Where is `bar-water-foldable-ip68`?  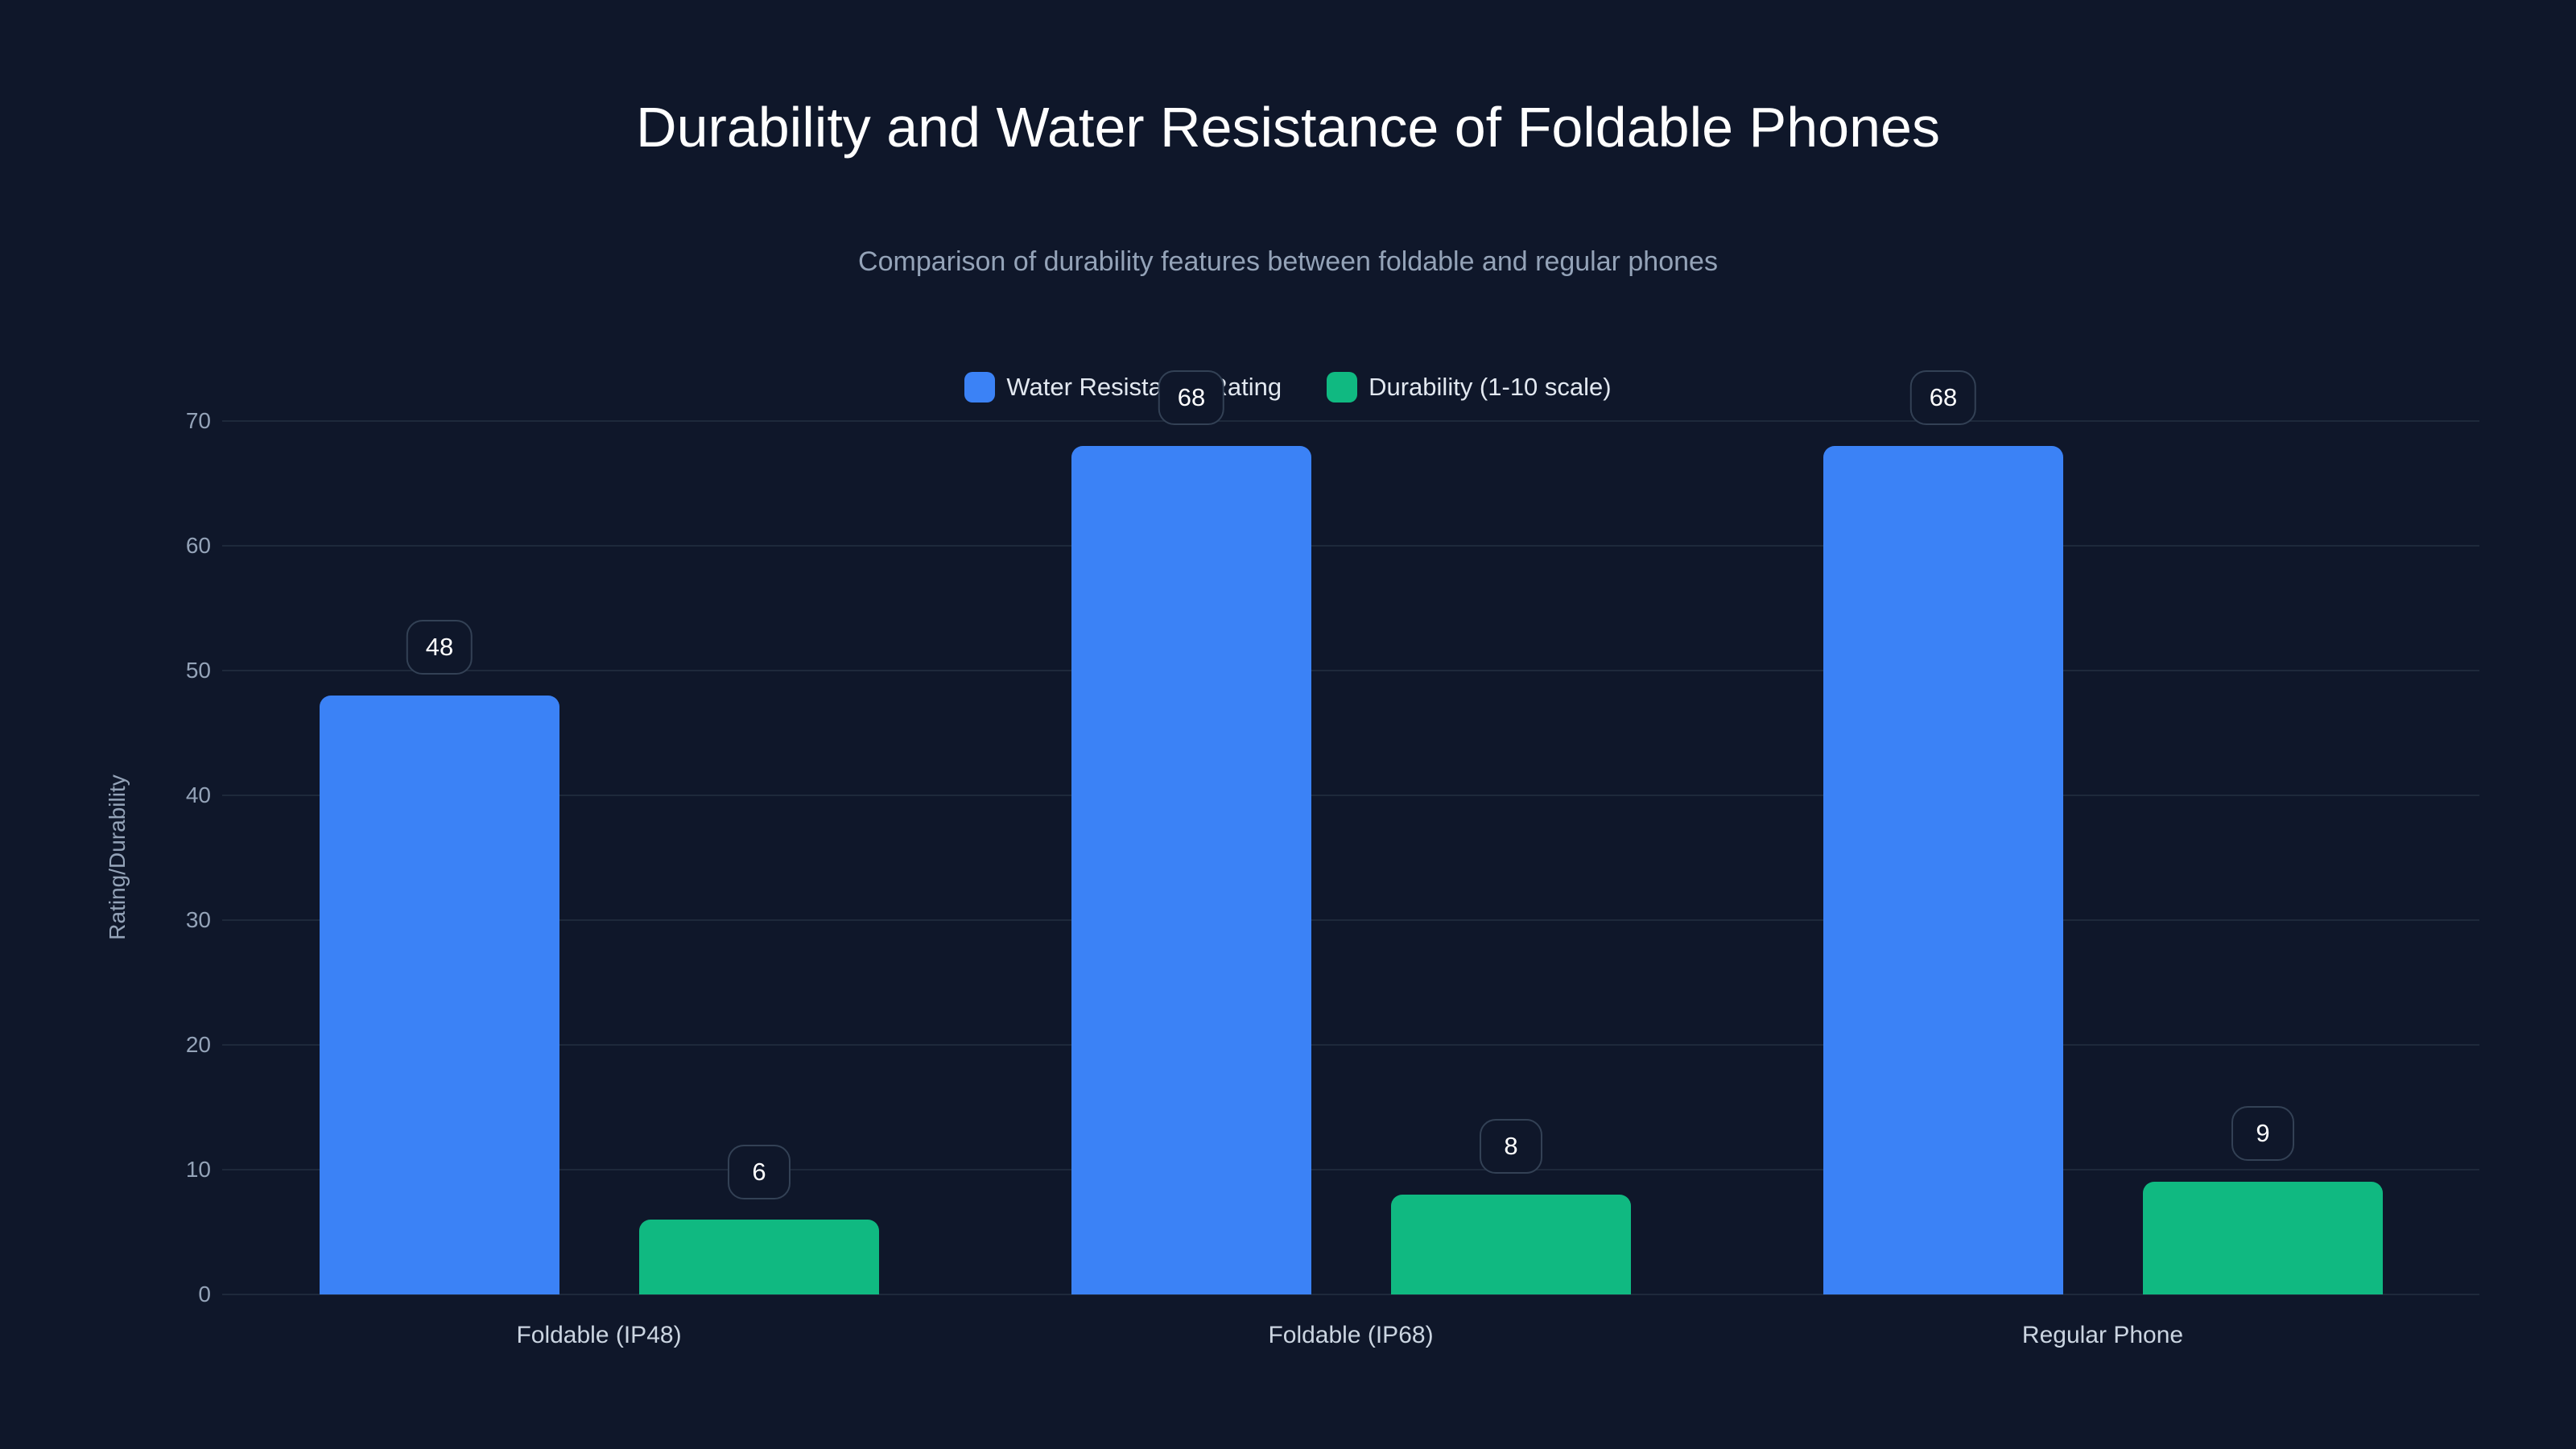
bar-water-foldable-ip68 is located at coordinates (1191, 870).